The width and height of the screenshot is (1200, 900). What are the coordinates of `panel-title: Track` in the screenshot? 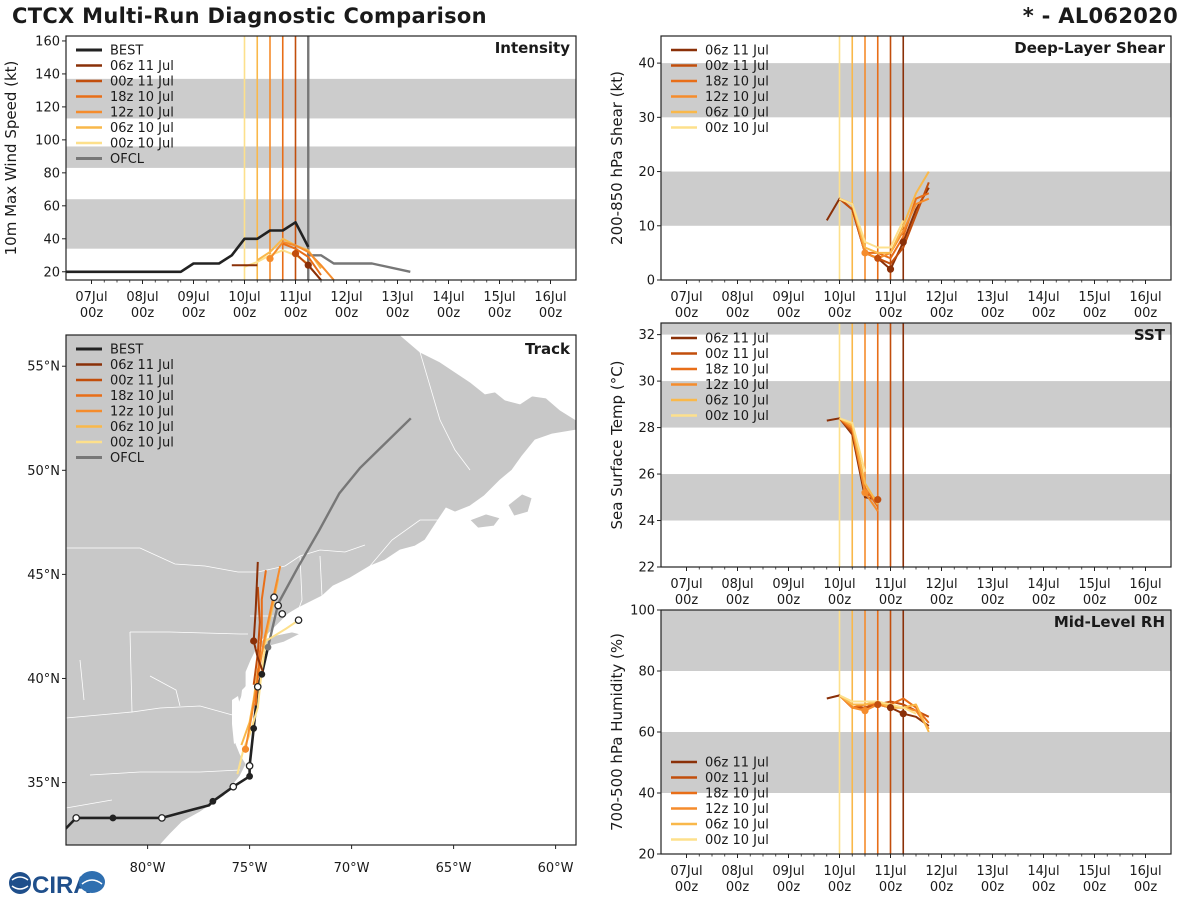 It's located at (548, 349).